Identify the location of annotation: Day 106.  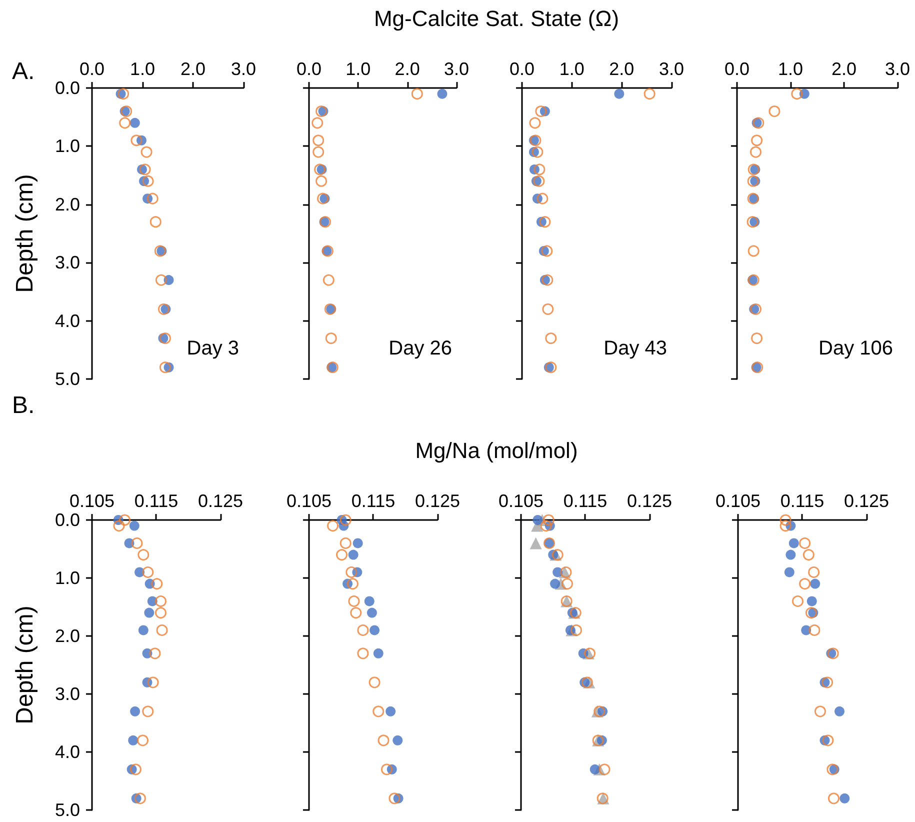
(856, 348).